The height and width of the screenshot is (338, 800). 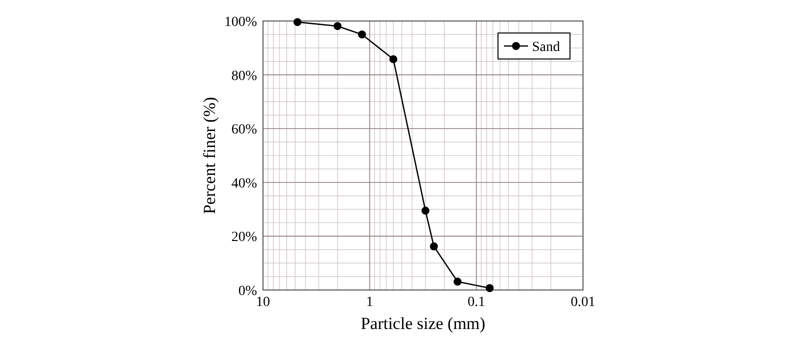 I want to click on x-tick-label: 10, so click(x=263, y=302).